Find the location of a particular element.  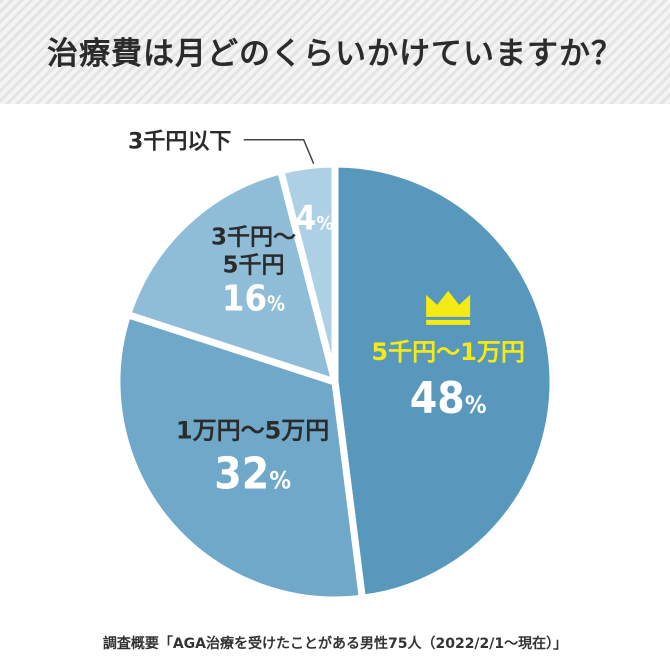

slice-category-label: 3千円以下 is located at coordinates (179, 142).